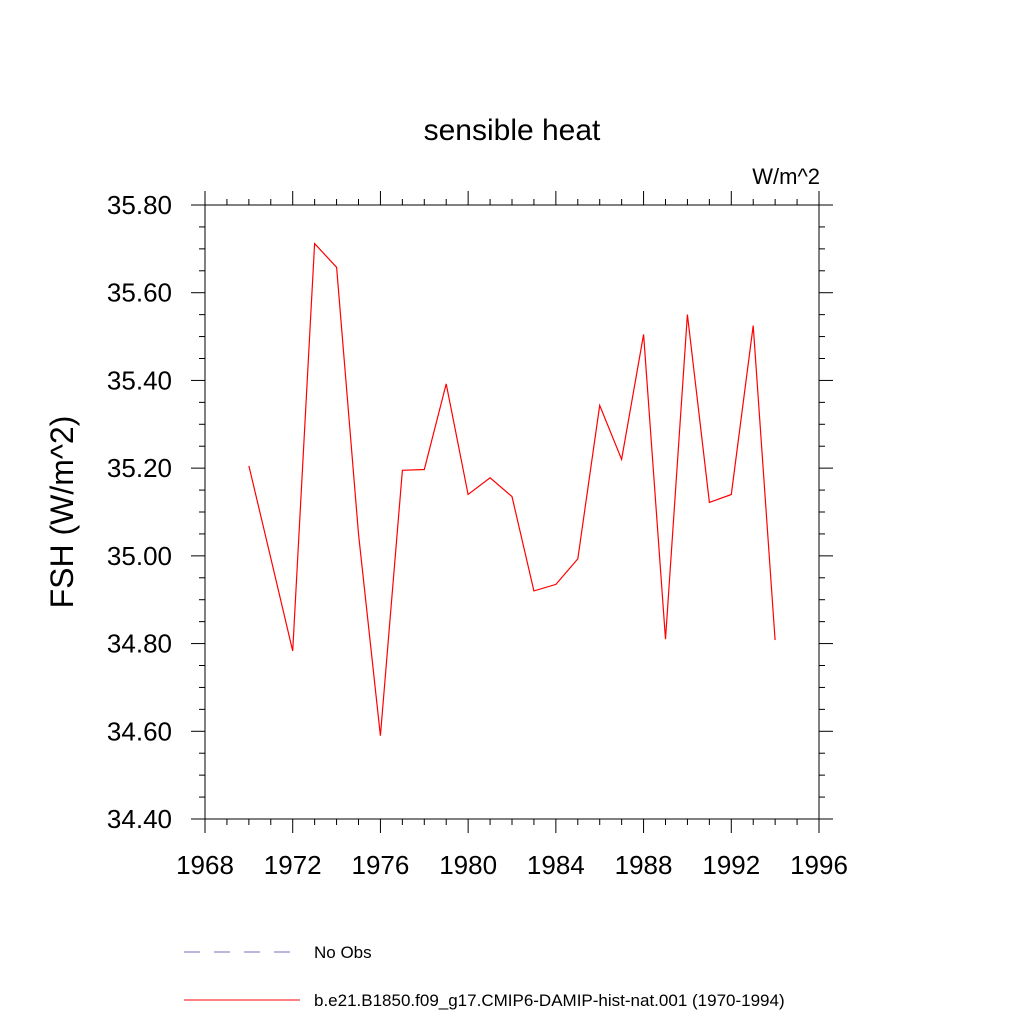  I want to click on x-tick-label: 1996, so click(819, 865).